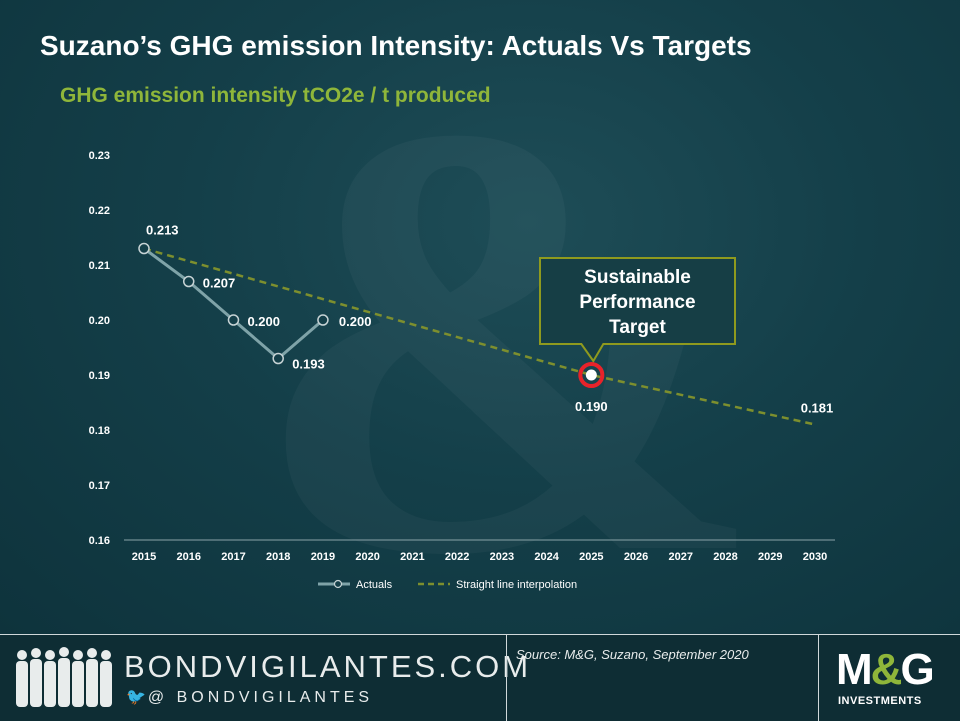 Image resolution: width=960 pixels, height=721 pixels. What do you see at coordinates (233, 304) in the screenshot?
I see `series-line-actuals` at bounding box center [233, 304].